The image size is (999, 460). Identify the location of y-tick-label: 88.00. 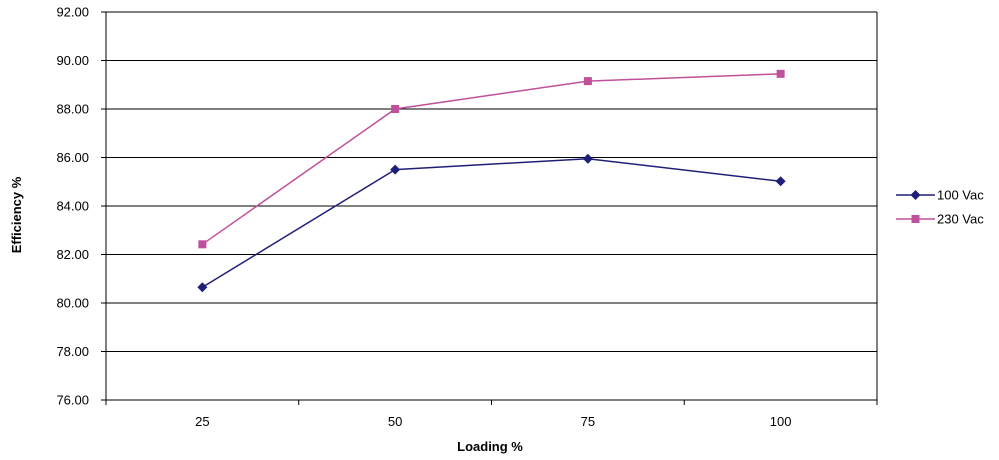
(72, 109).